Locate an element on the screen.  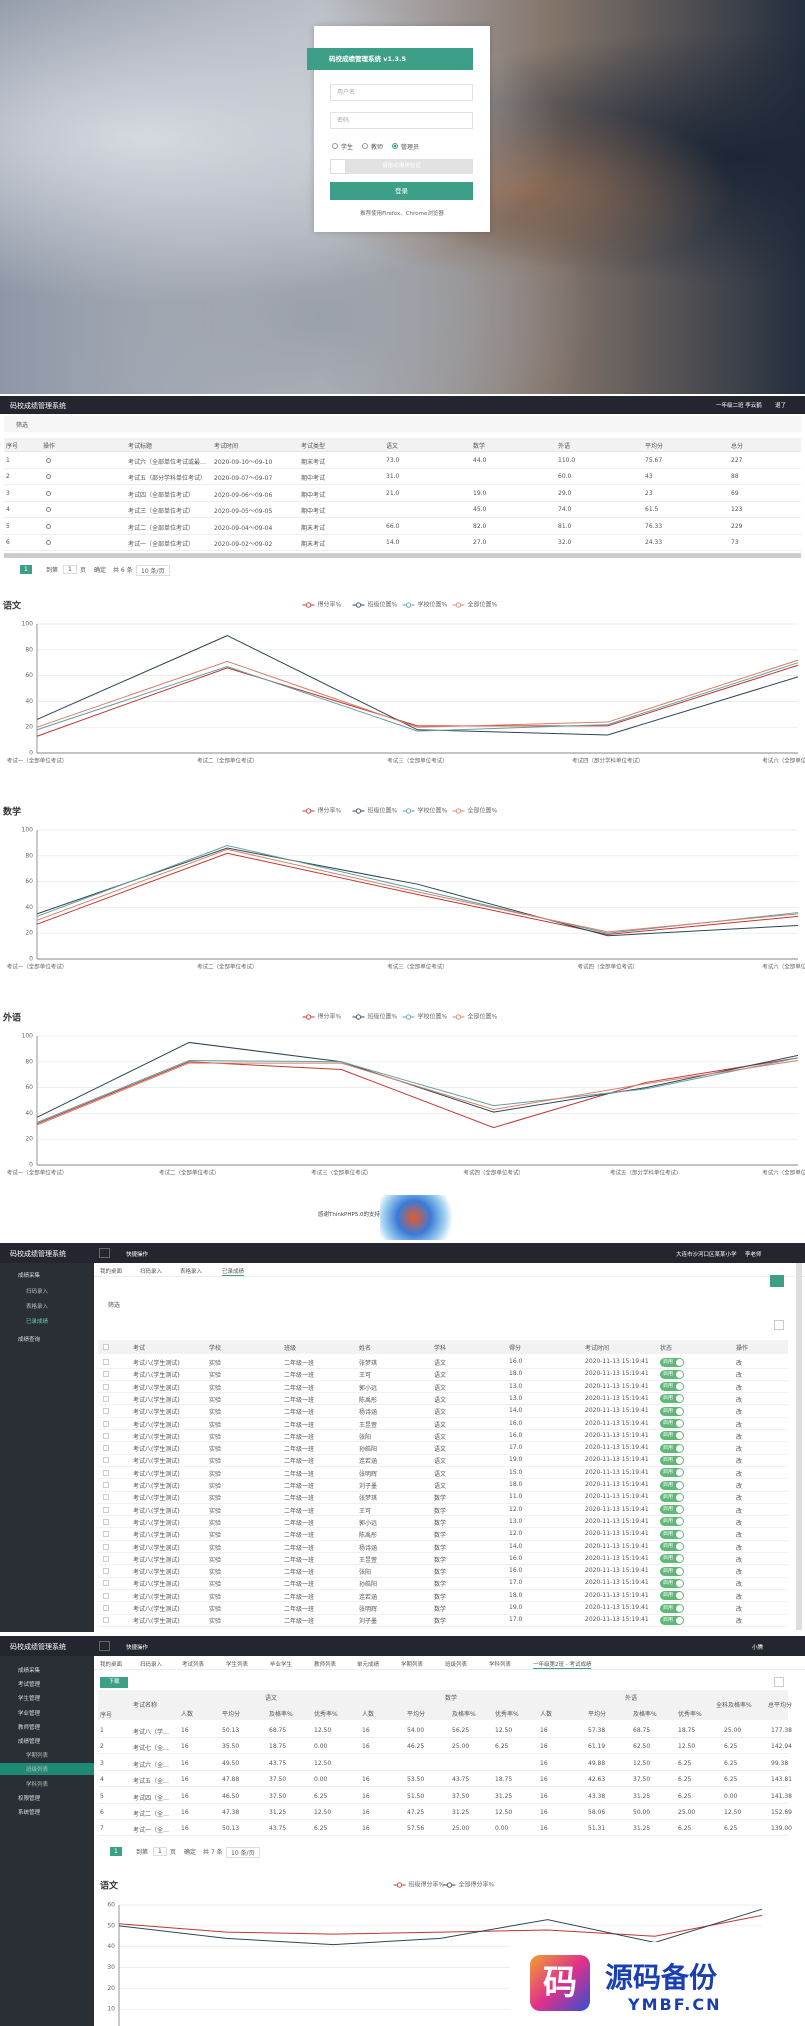
header-checkbox is located at coordinates (106, 1347).